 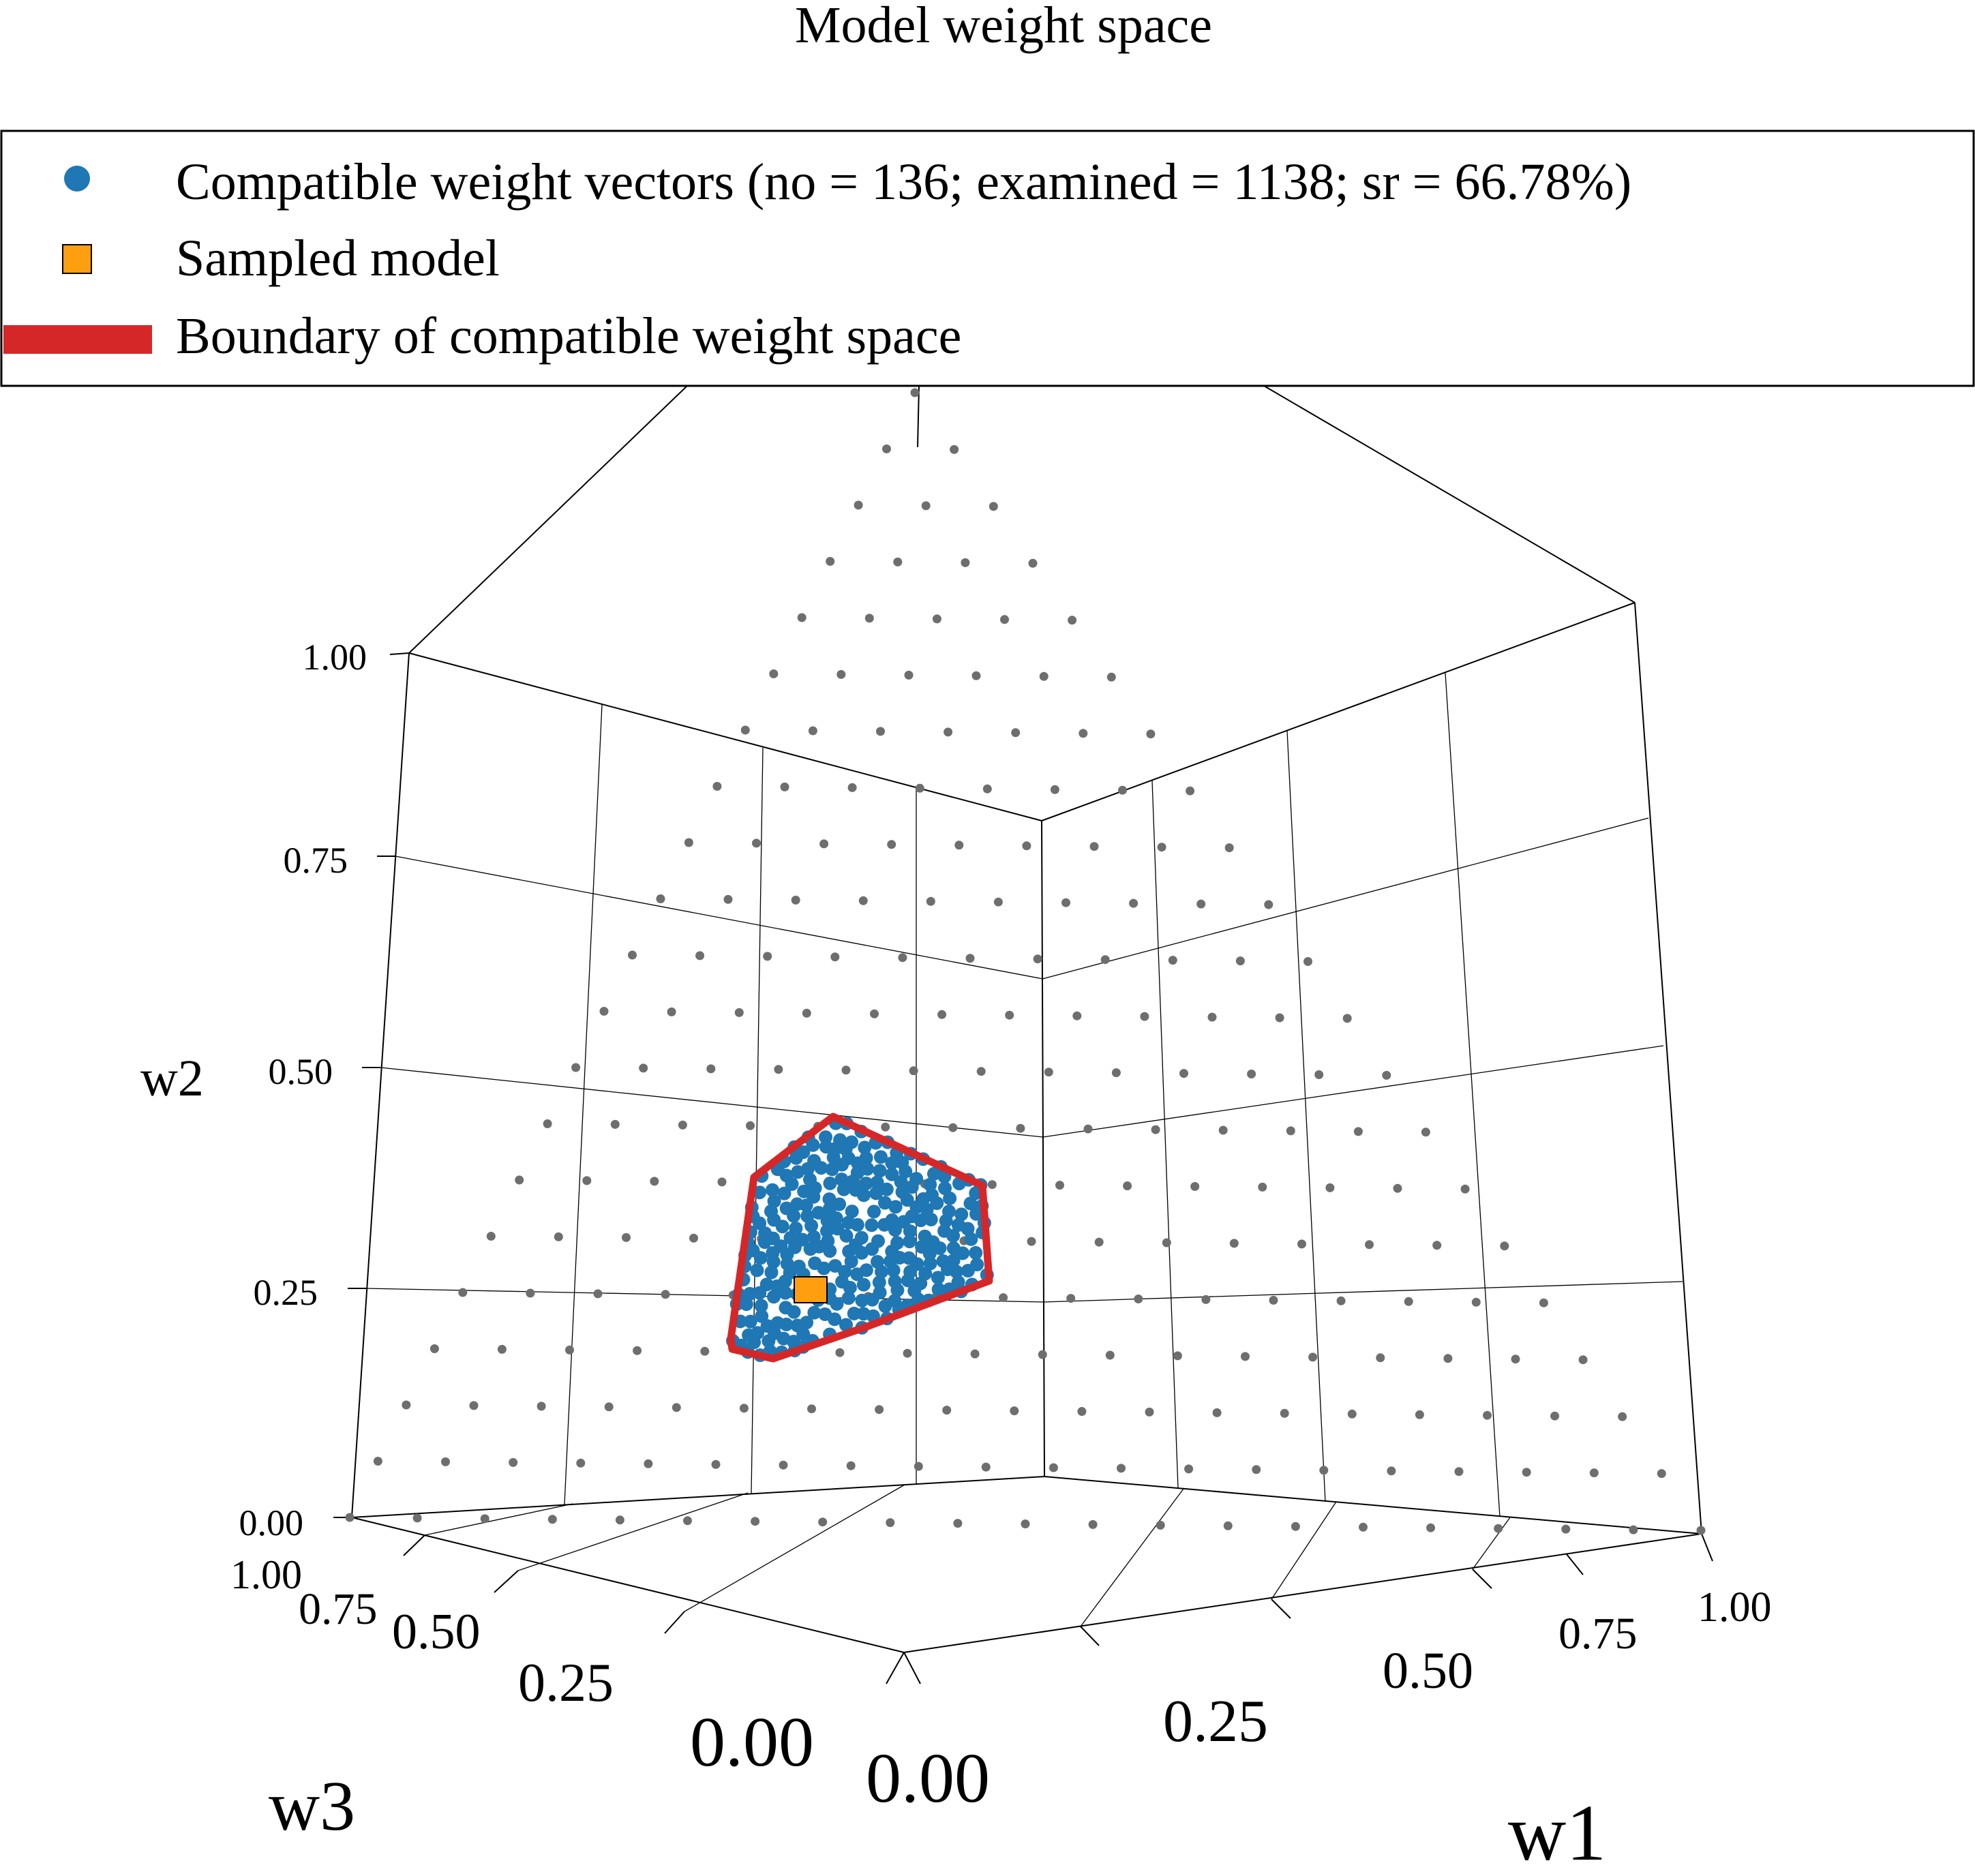 I want to click on chart-title: Model weight space, so click(x=1003, y=27).